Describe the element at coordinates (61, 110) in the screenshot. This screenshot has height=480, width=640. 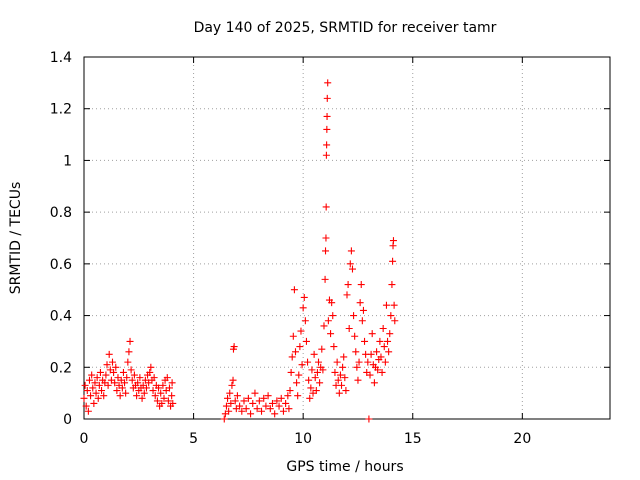
I see `y-tick-label: 1.2` at that location.